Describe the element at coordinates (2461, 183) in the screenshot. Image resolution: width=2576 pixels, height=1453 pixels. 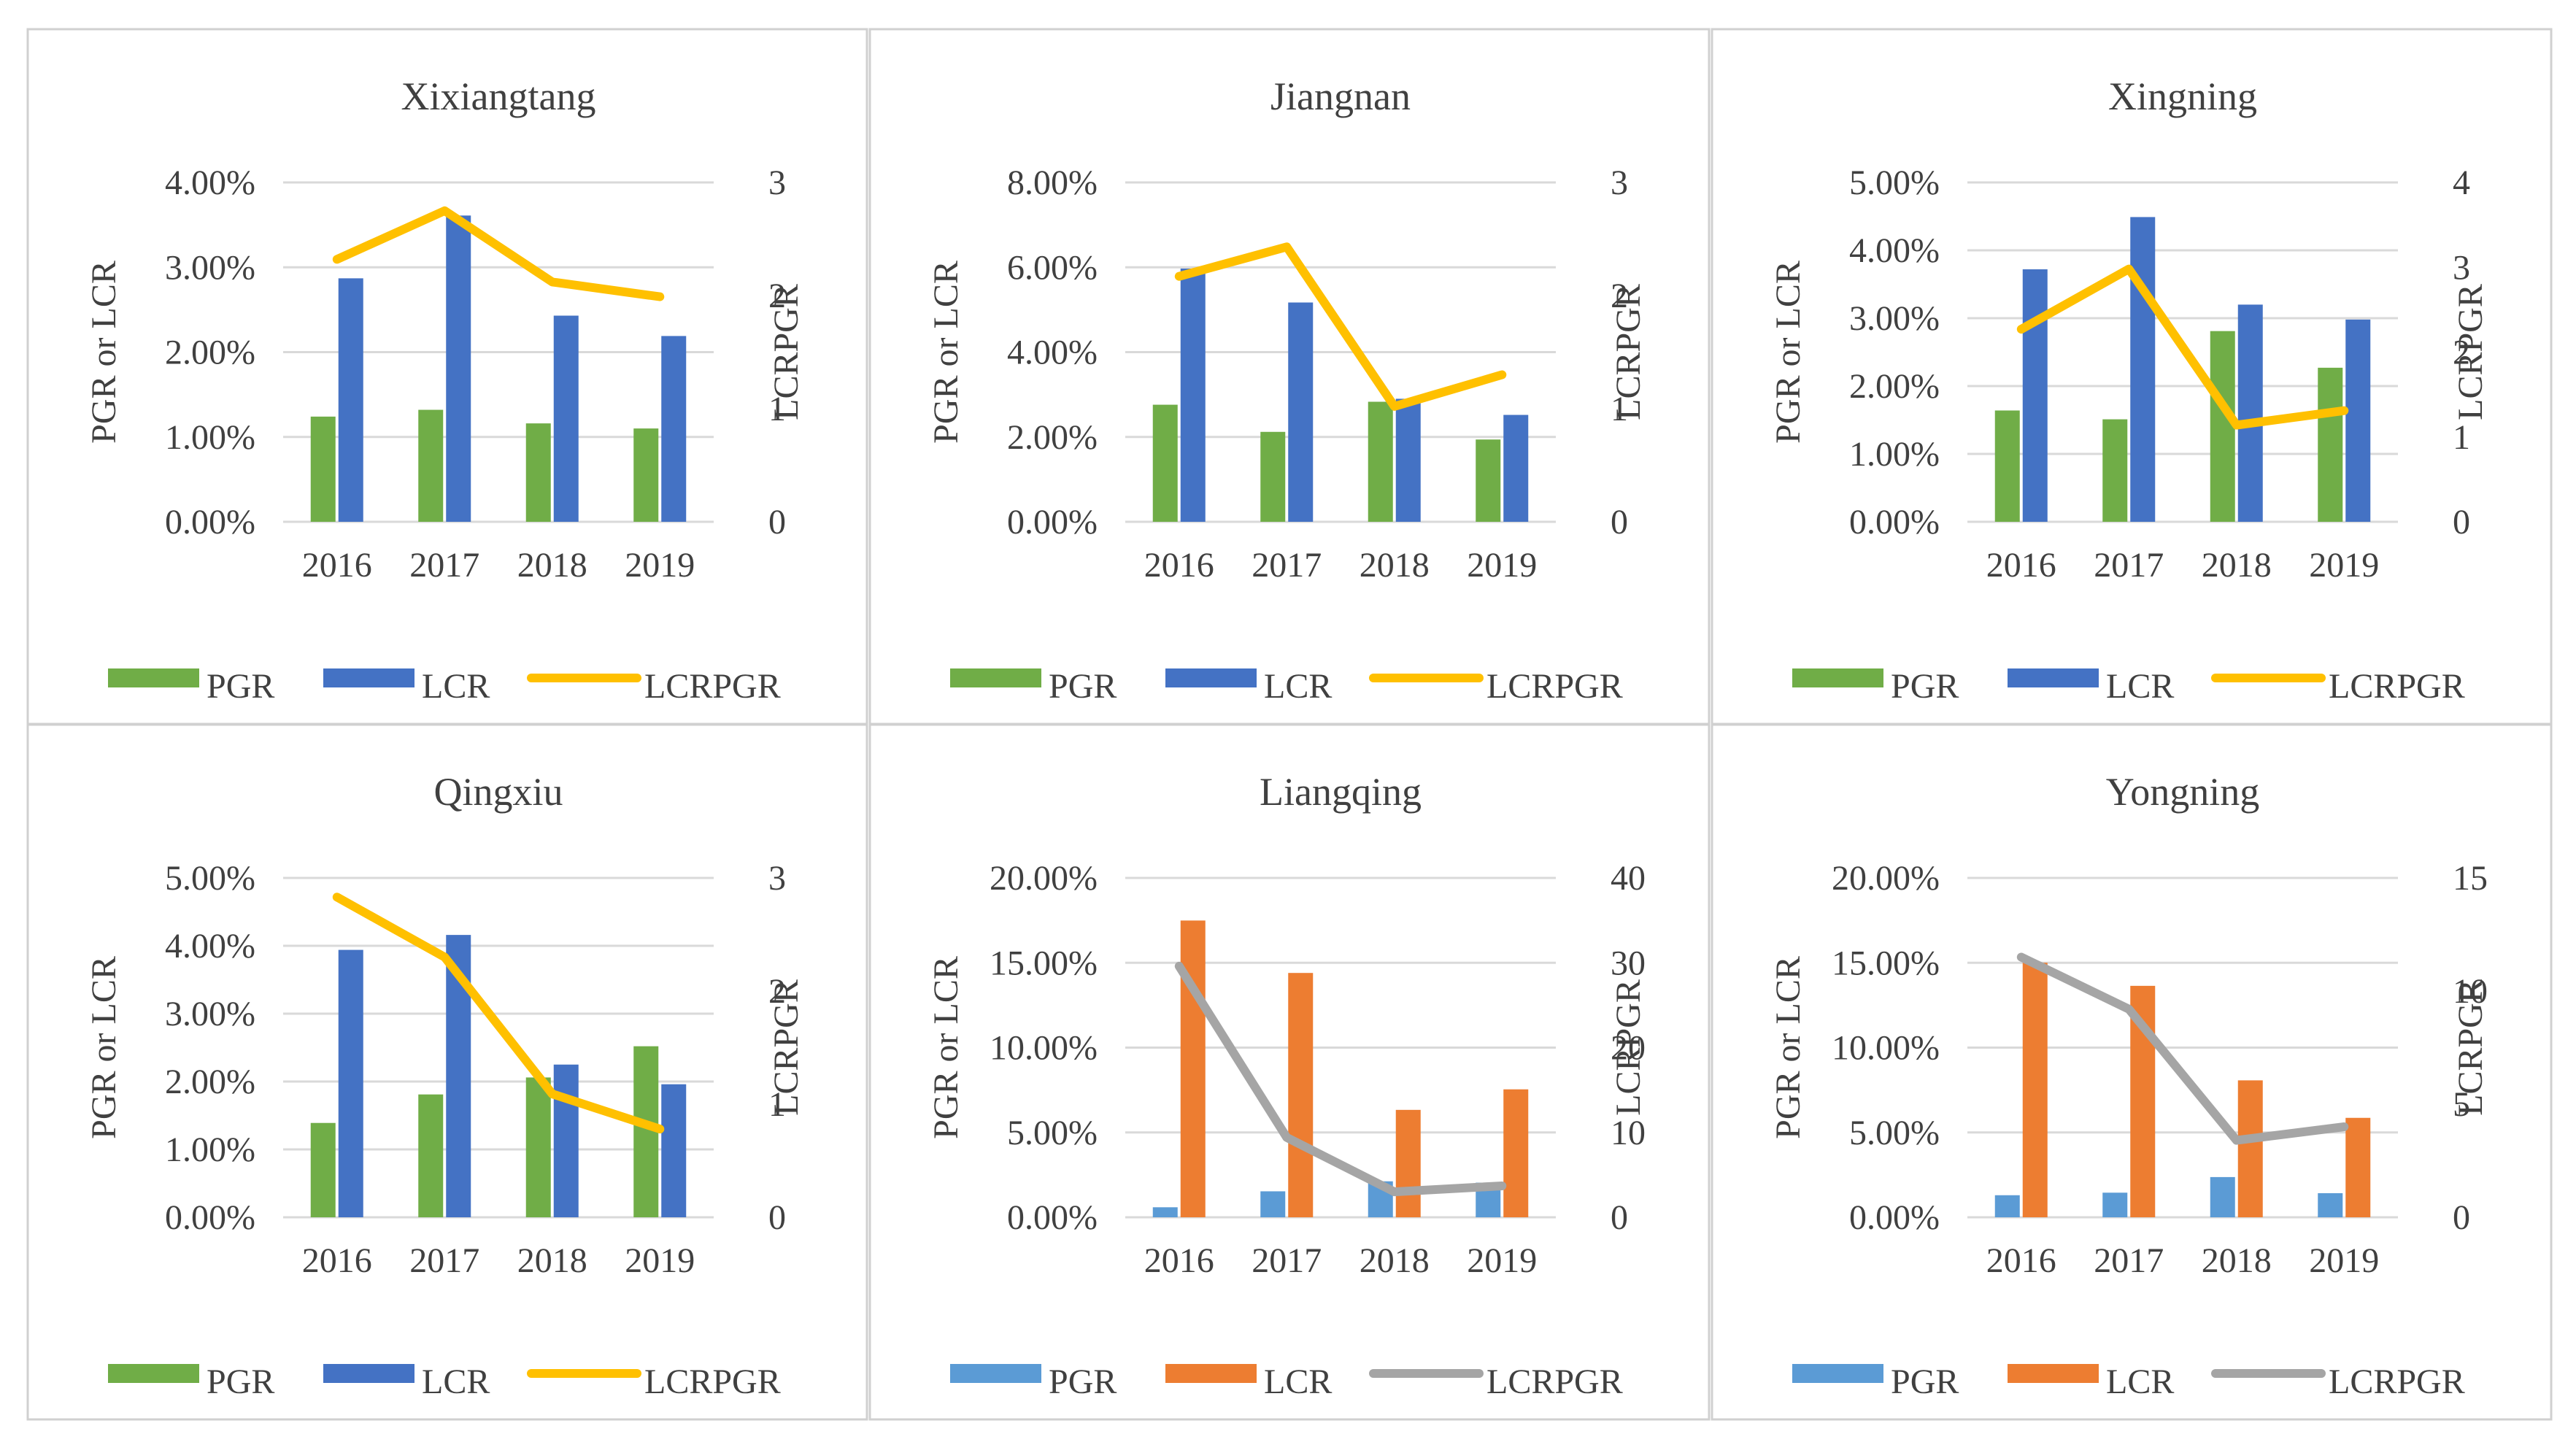
I see `y2-tick-label: 4` at that location.